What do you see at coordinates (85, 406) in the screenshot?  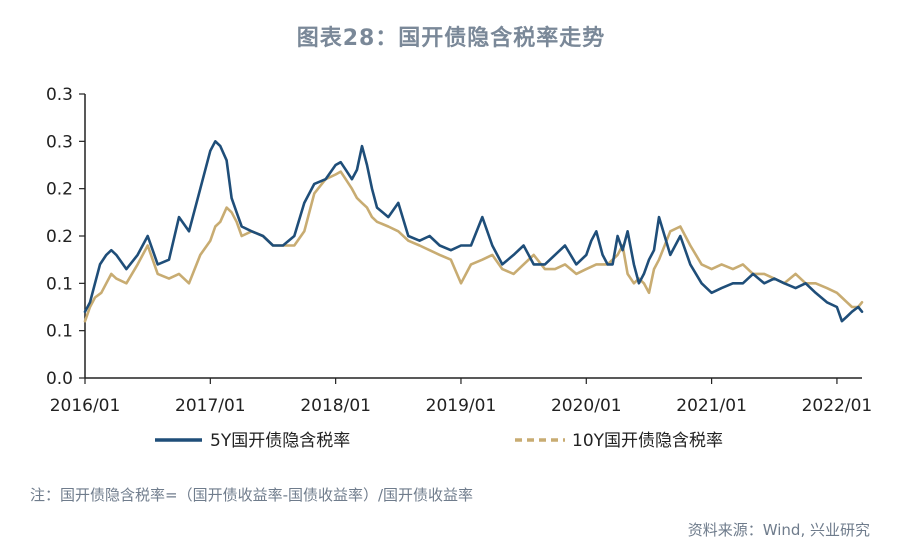 I see `x-tick-label: 2016/01` at bounding box center [85, 406].